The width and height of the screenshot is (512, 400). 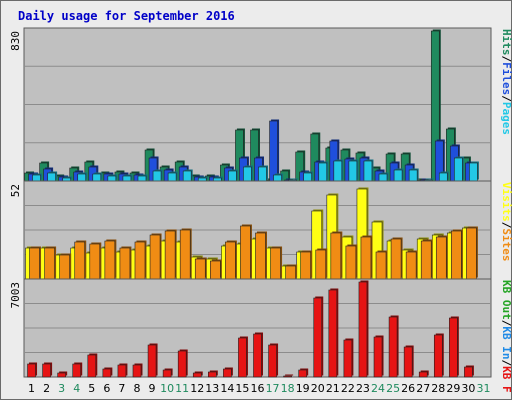 I want to click on x-tick-label-day-25: 25, so click(x=393, y=388).